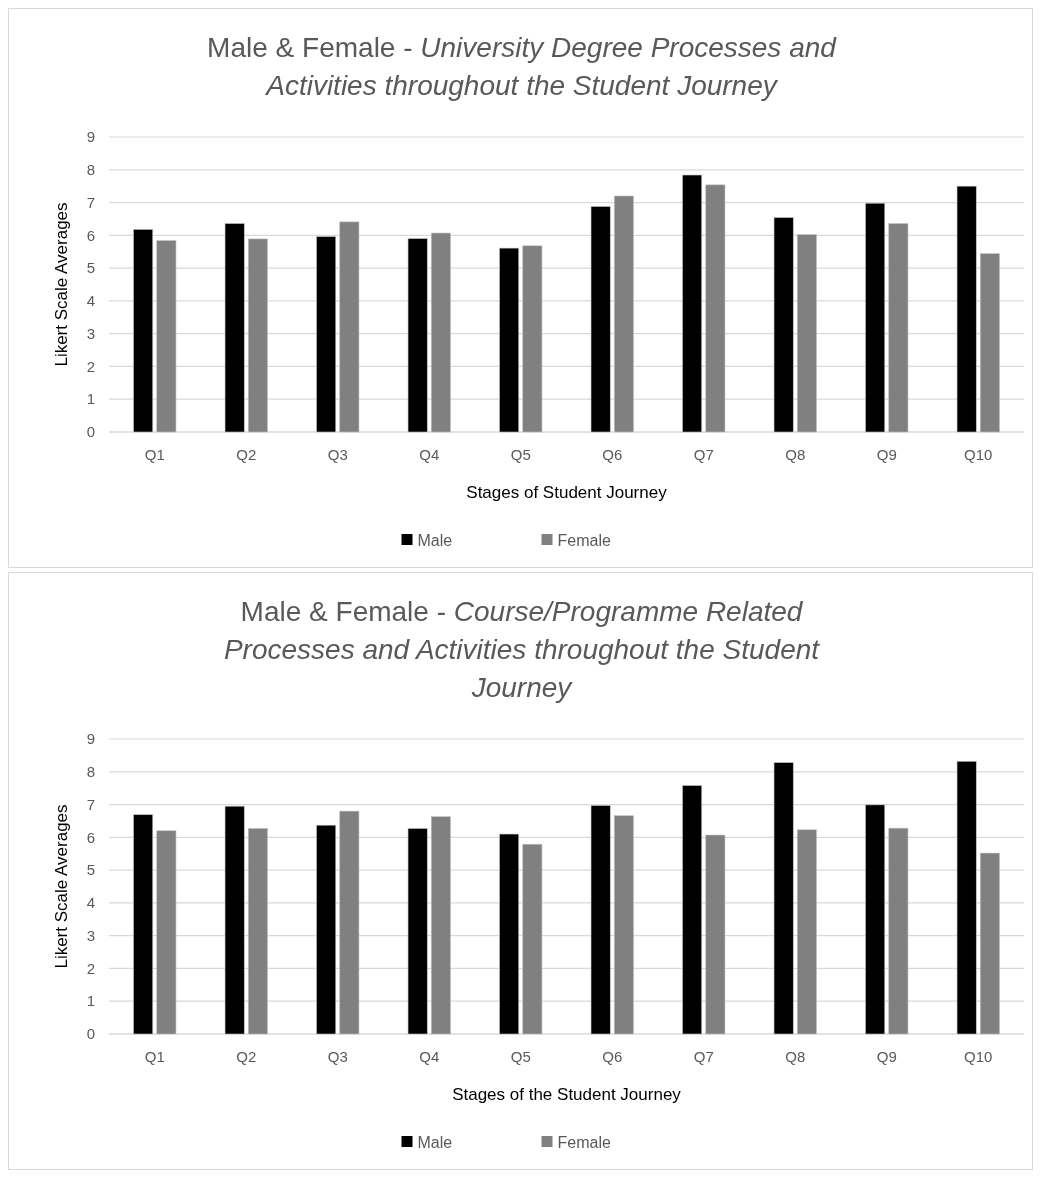 This screenshot has width=1041, height=1204. Describe the element at coordinates (521, 649) in the screenshot. I see `chart-title: Male & Female - Course/Programme Related Processes and Activities throughout the Student Journey` at that location.